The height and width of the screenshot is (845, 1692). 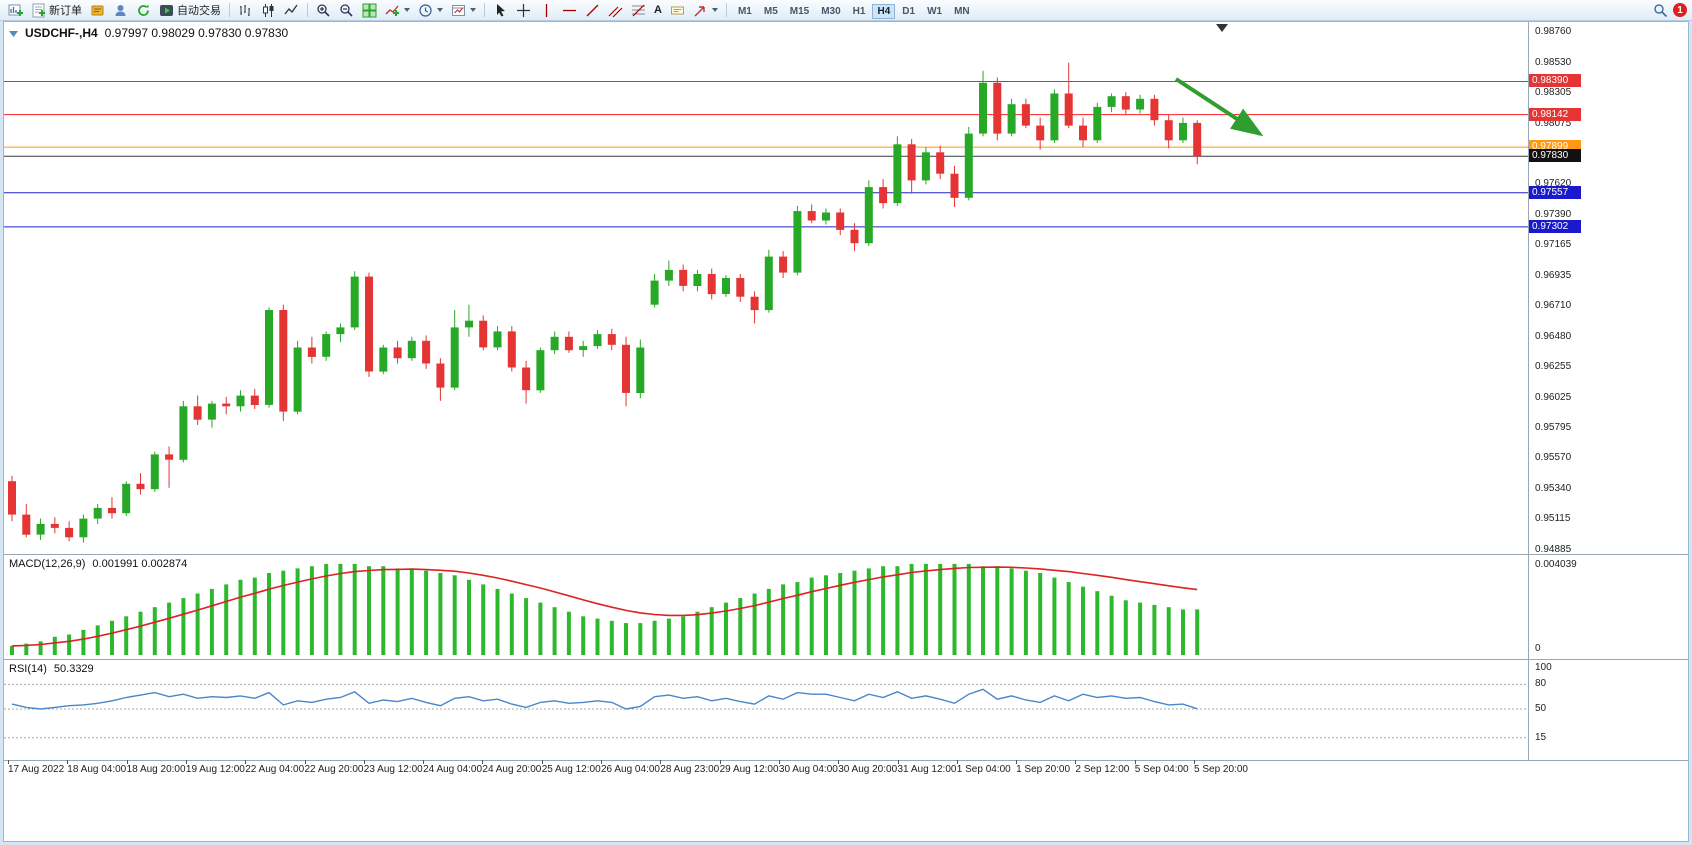 I want to click on rsi-panel-canvas, so click(x=766, y=710).